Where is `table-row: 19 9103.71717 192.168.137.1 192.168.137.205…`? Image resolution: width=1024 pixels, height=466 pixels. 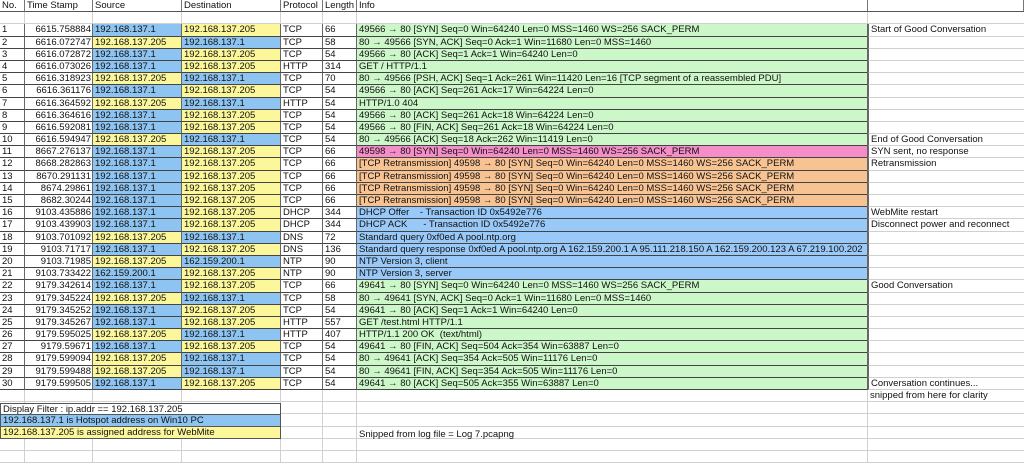 table-row: 19 9103.71717 192.168.137.1 192.168.137.205… is located at coordinates (512, 249).